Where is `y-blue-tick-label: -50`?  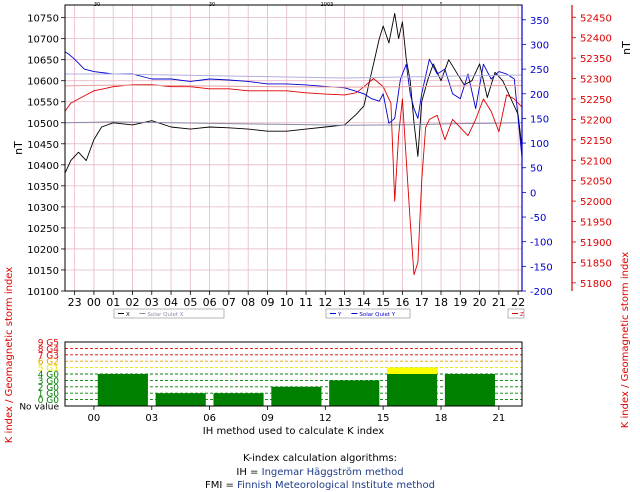
y-blue-tick-label: -50 is located at coordinates (538, 218).